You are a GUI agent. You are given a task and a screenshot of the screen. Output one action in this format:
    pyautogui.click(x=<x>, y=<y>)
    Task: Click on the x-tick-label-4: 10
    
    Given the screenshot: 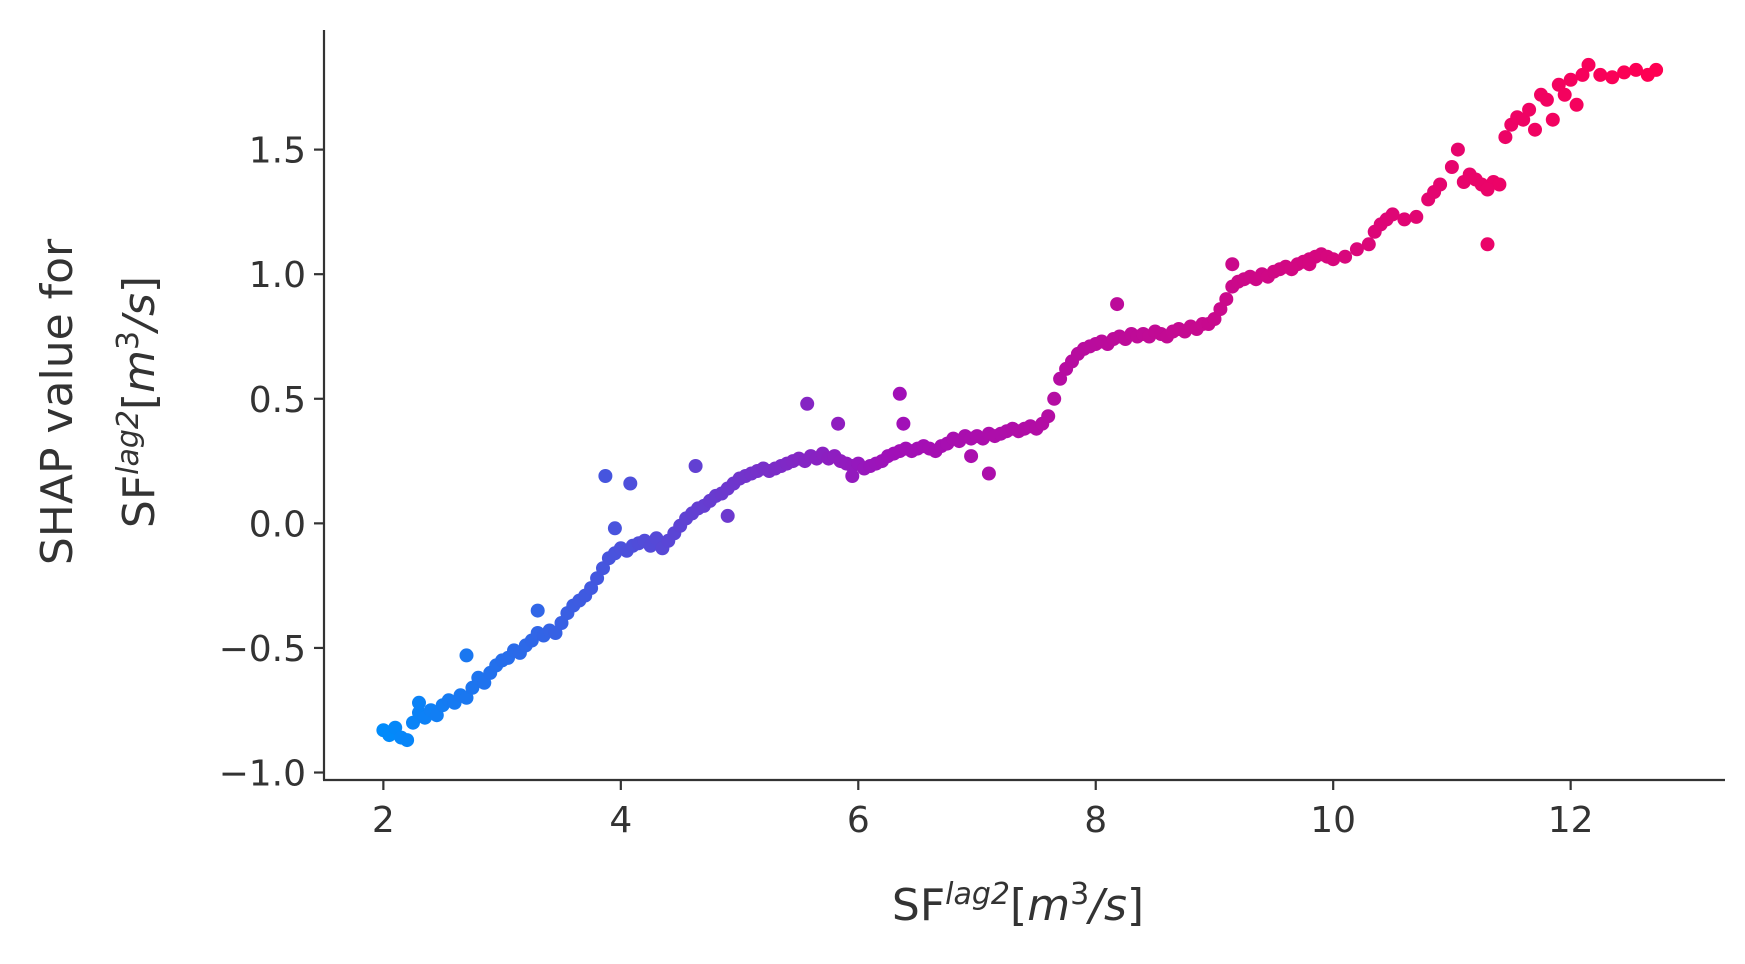 What is the action you would take?
    pyautogui.click(x=1333, y=820)
    